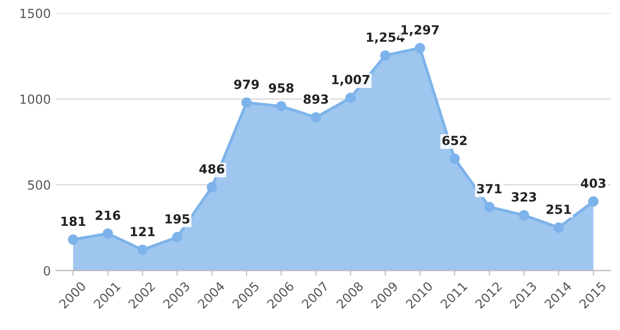 The image size is (620, 330). I want to click on data-label: 652, so click(454, 141).